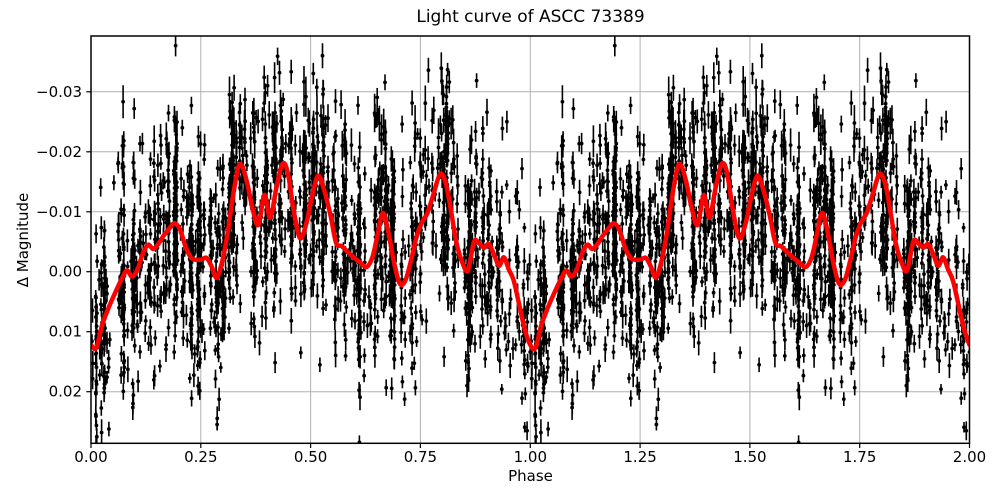  I want to click on y-tick-label: 0.01, so click(65, 332).